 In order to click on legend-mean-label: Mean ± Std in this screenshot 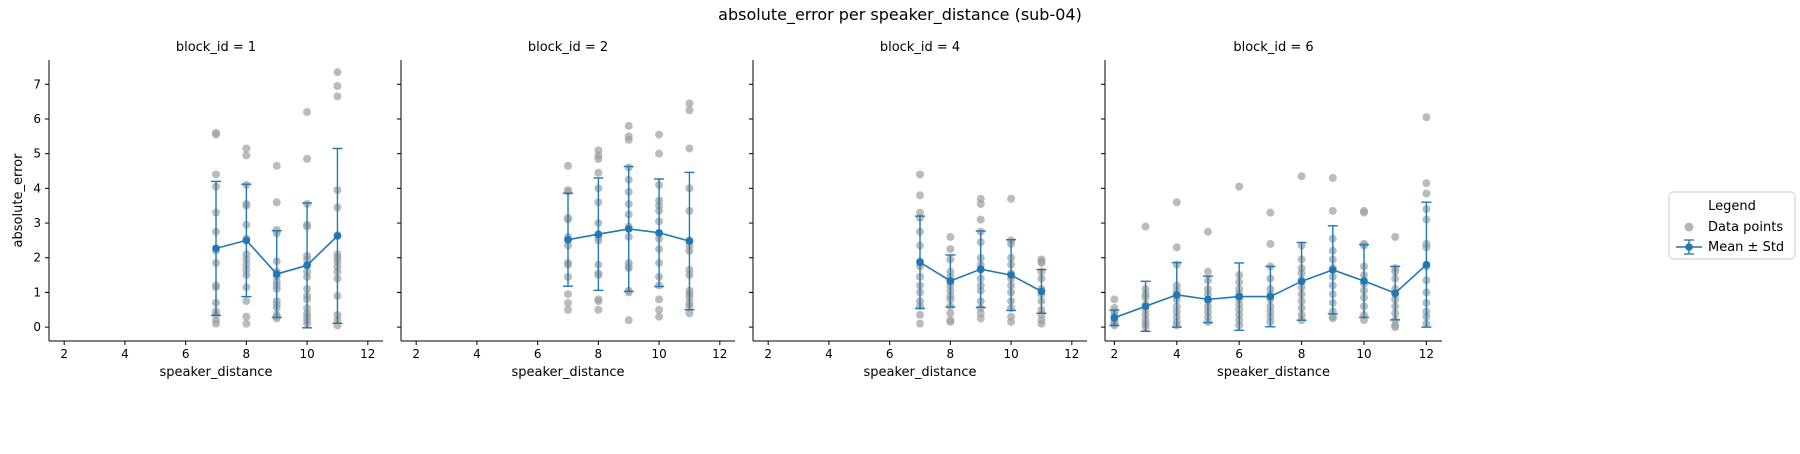, I will do `click(1746, 247)`.